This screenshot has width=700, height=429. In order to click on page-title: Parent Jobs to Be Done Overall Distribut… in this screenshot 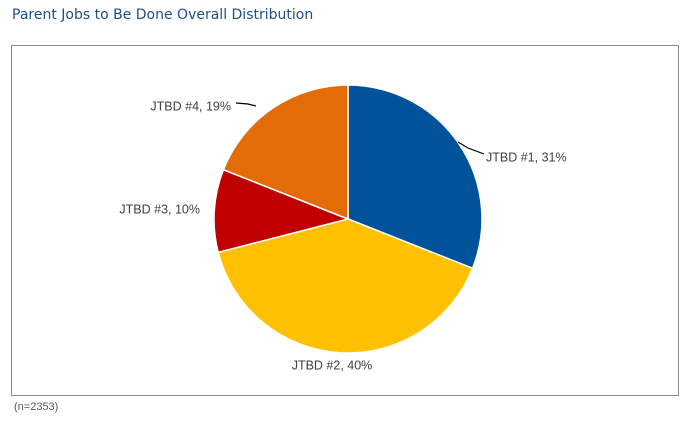, I will do `click(163, 15)`.